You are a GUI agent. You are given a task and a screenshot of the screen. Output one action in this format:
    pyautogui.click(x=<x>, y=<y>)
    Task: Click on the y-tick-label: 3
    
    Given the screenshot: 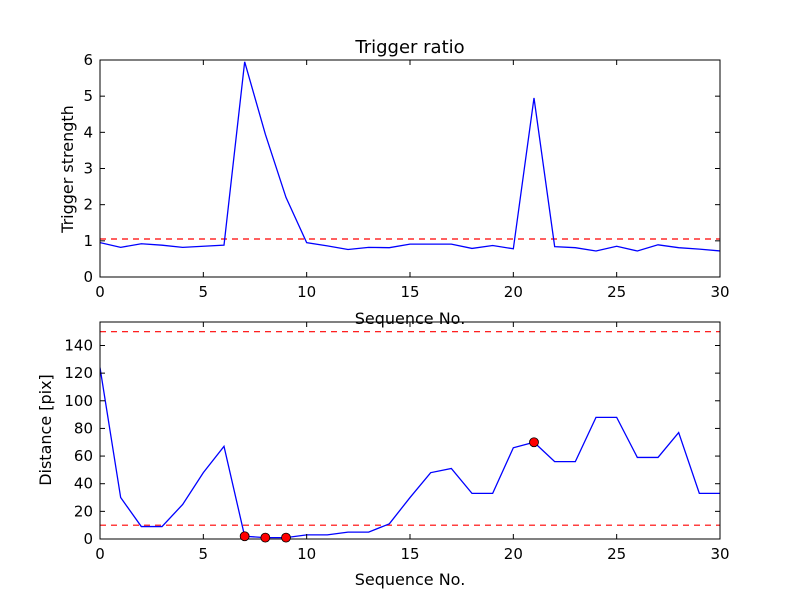 What is the action you would take?
    pyautogui.click(x=88, y=169)
    